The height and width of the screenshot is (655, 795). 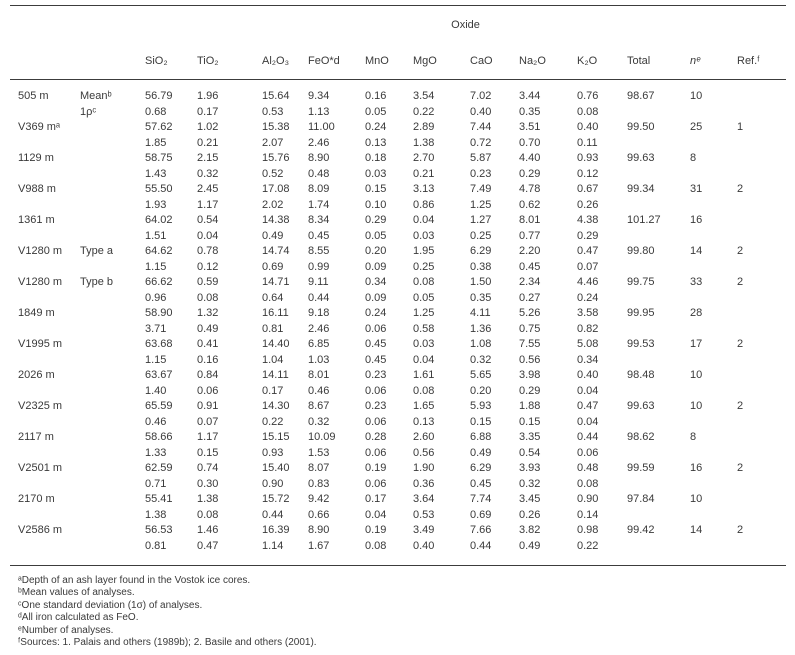 What do you see at coordinates (696, 220) in the screenshot?
I see `n-analyses-cell: 16` at bounding box center [696, 220].